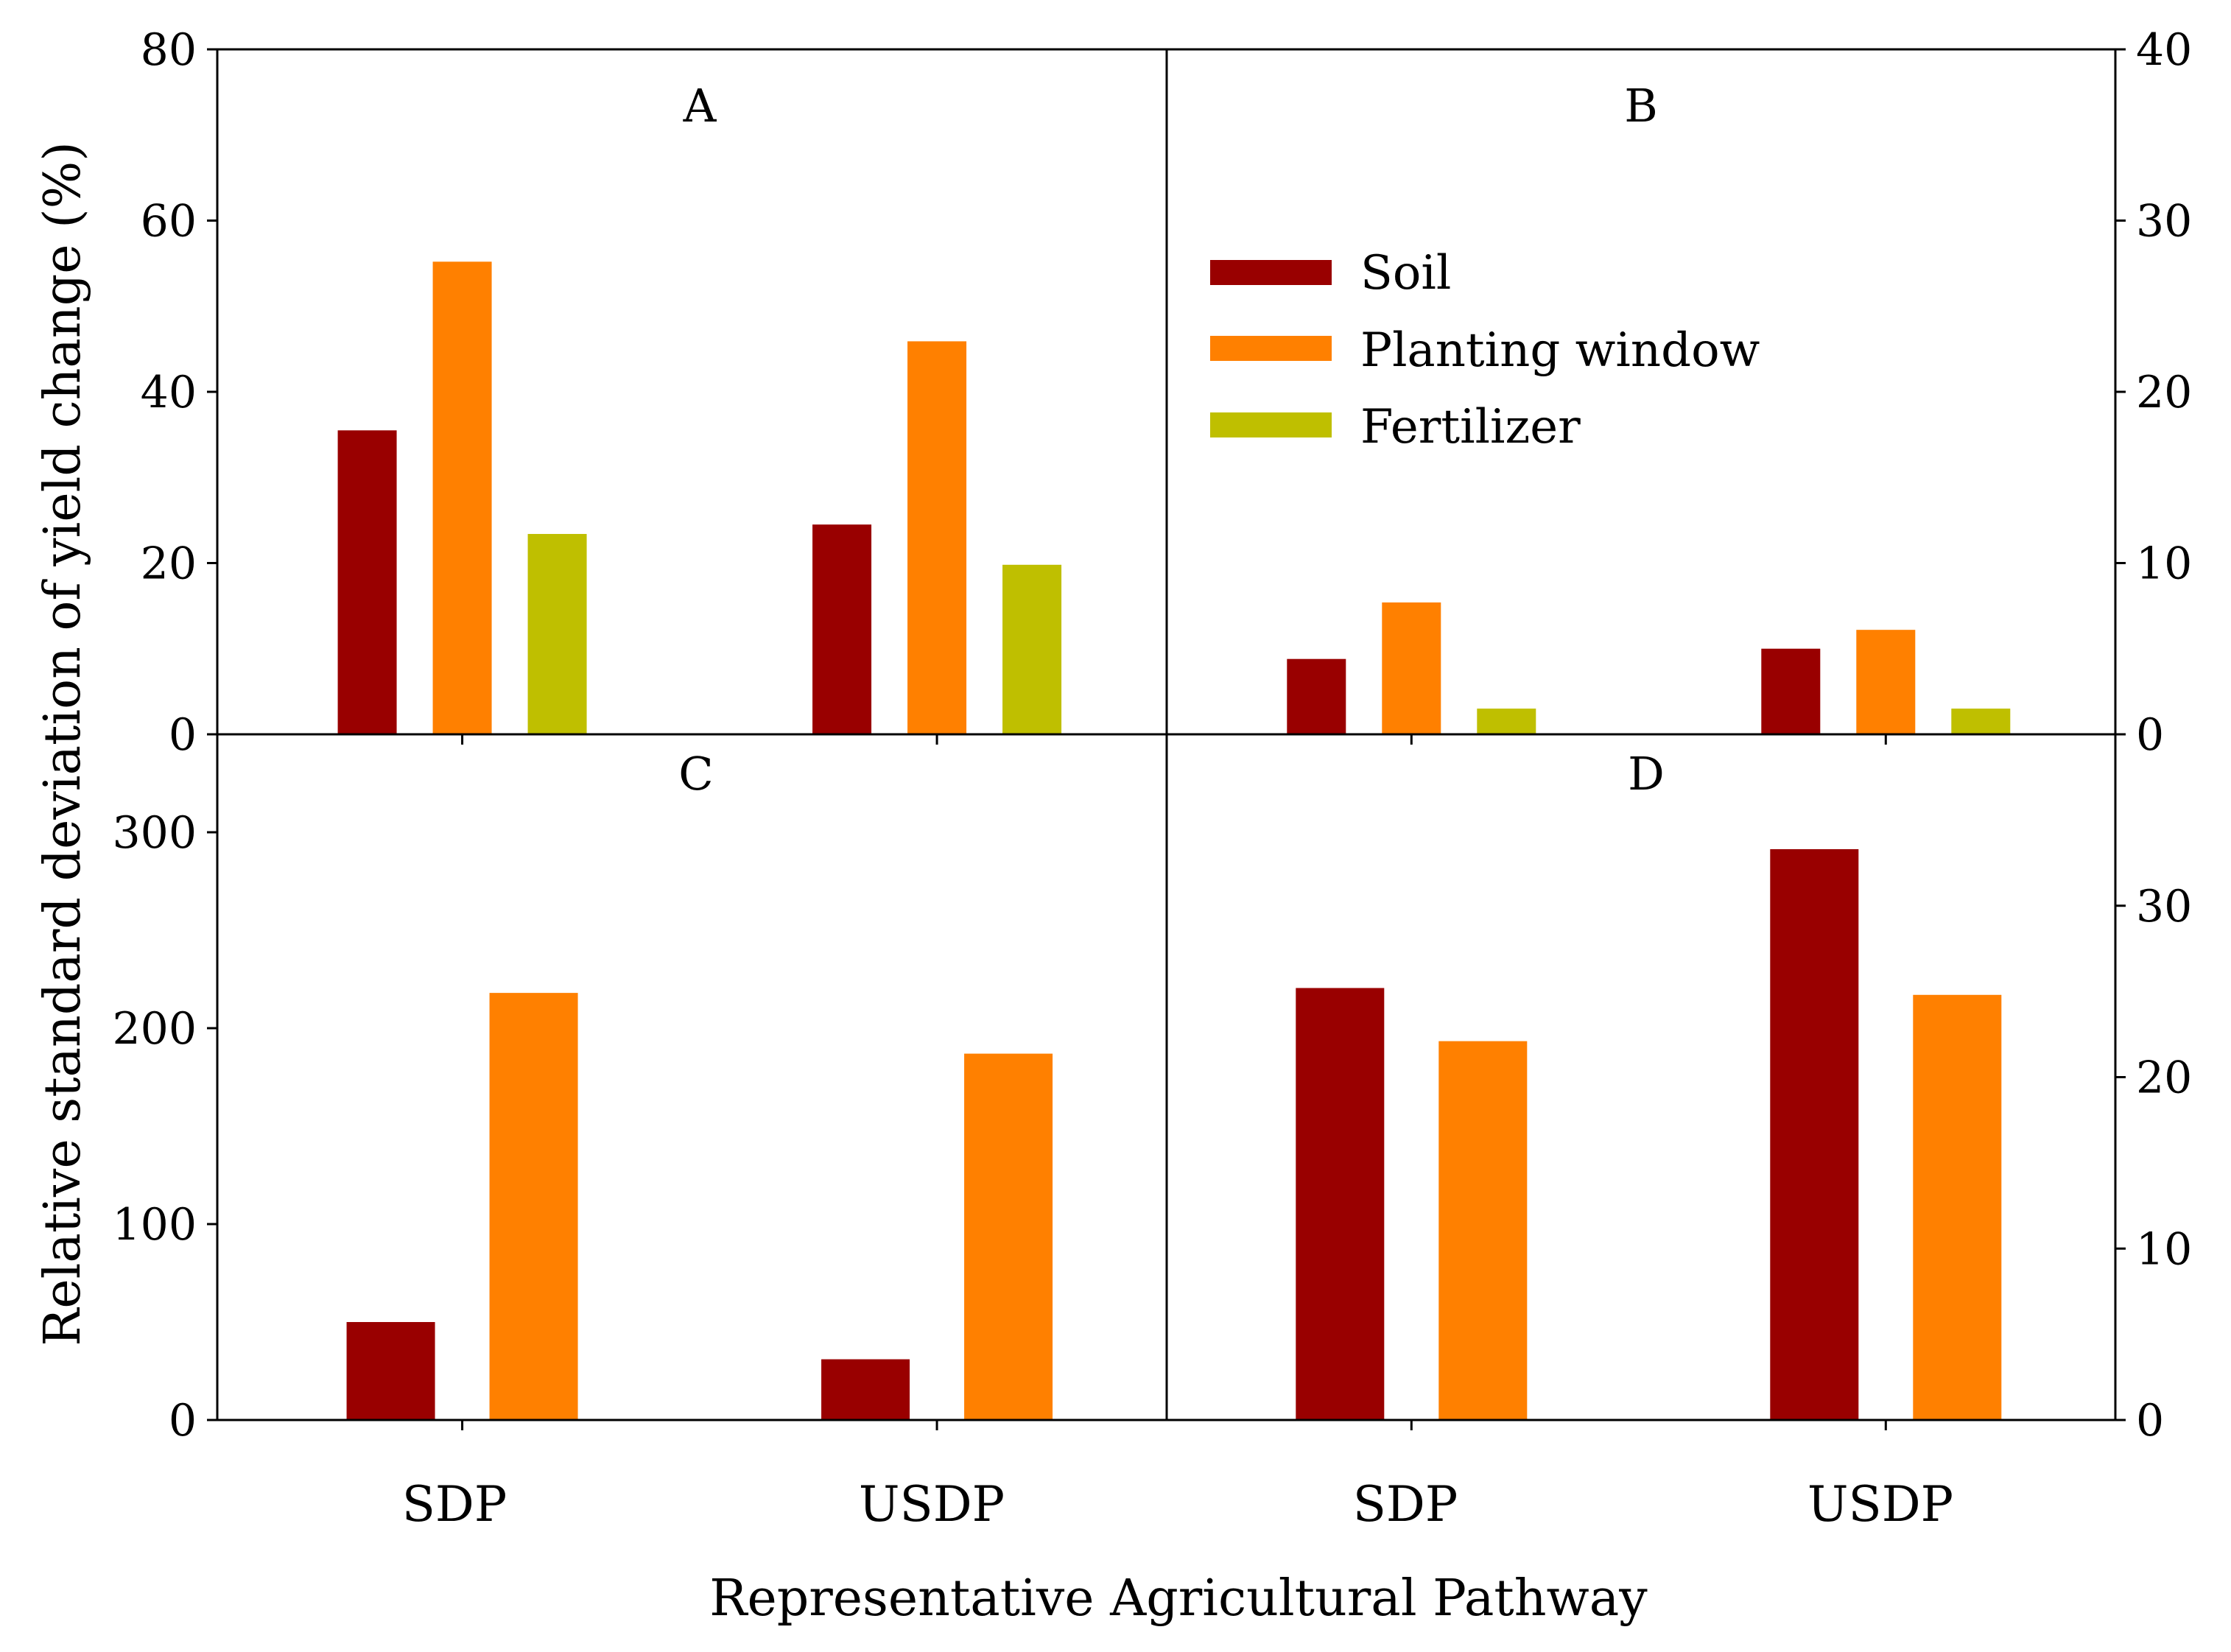 The width and height of the screenshot is (2231, 1652). I want to click on y-tick-label-c-300: 300, so click(154, 833).